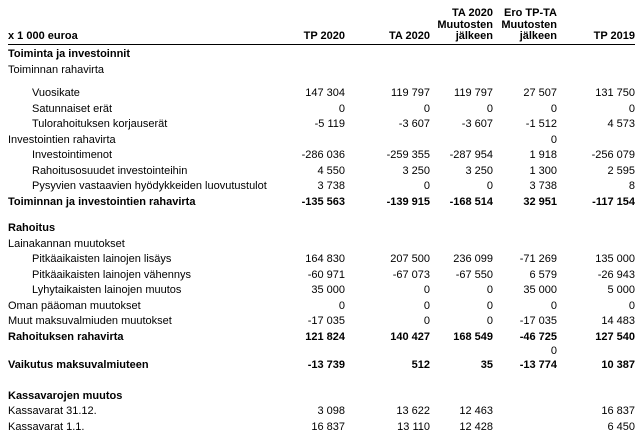 Image resolution: width=640 pixels, height=446 pixels. I want to click on cell-value: -135 563, so click(323, 201).